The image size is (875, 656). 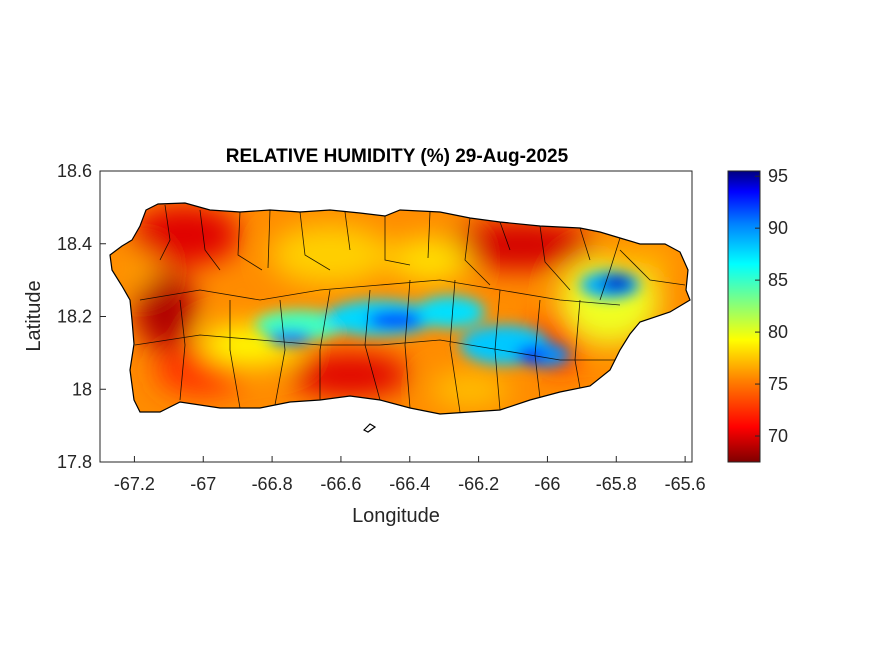 I want to click on x-tick-label: -65.6, so click(x=685, y=484).